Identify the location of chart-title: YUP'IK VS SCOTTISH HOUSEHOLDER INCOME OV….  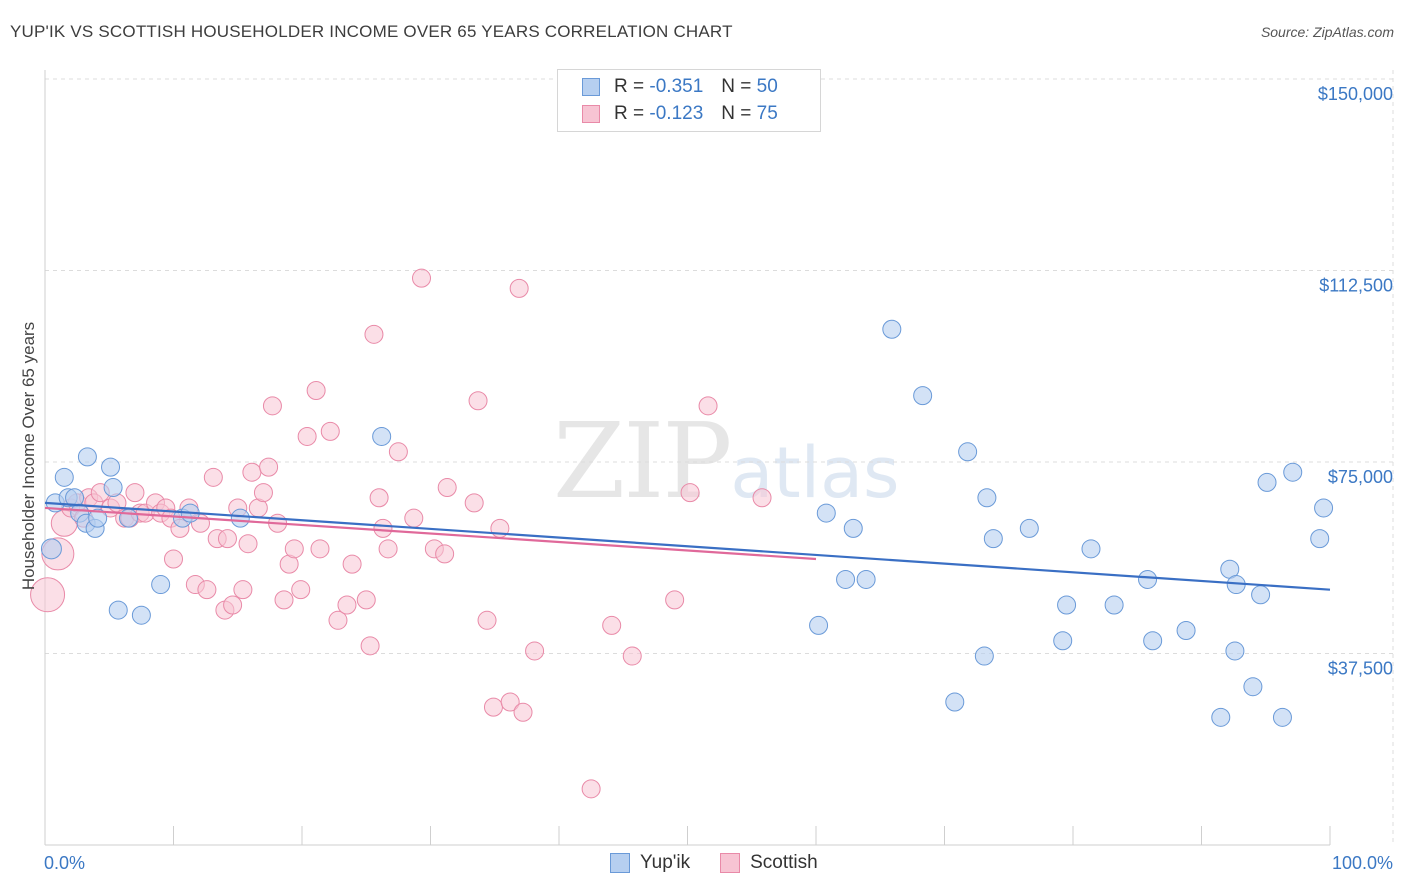
(371, 31).